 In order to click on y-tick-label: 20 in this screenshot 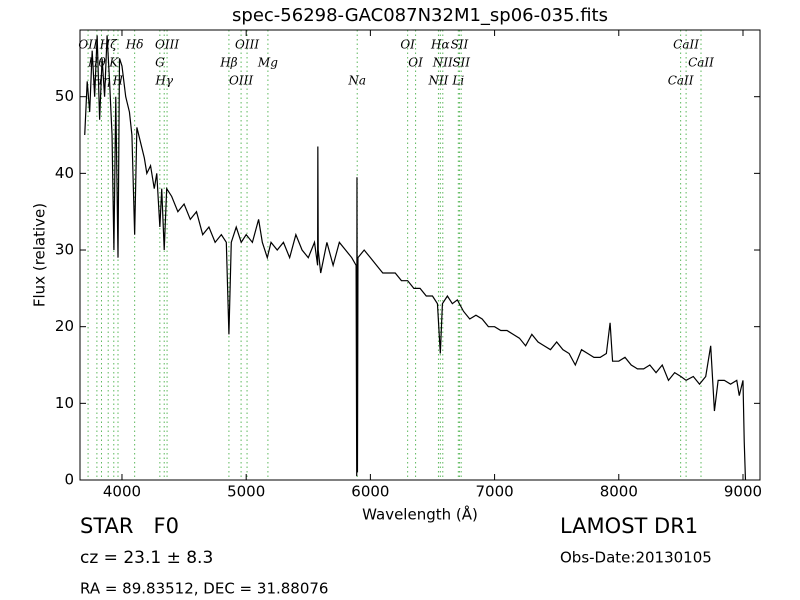, I will do `click(64, 326)`.